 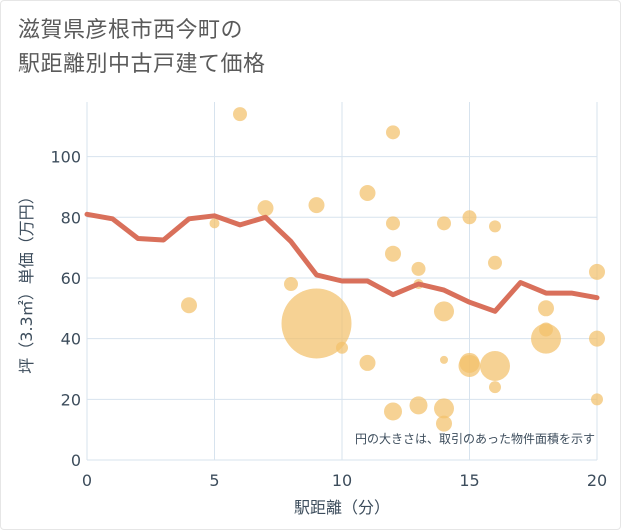 I want to click on chart-title-line2: 駅距離別中古戸建て価格, so click(x=142, y=64).